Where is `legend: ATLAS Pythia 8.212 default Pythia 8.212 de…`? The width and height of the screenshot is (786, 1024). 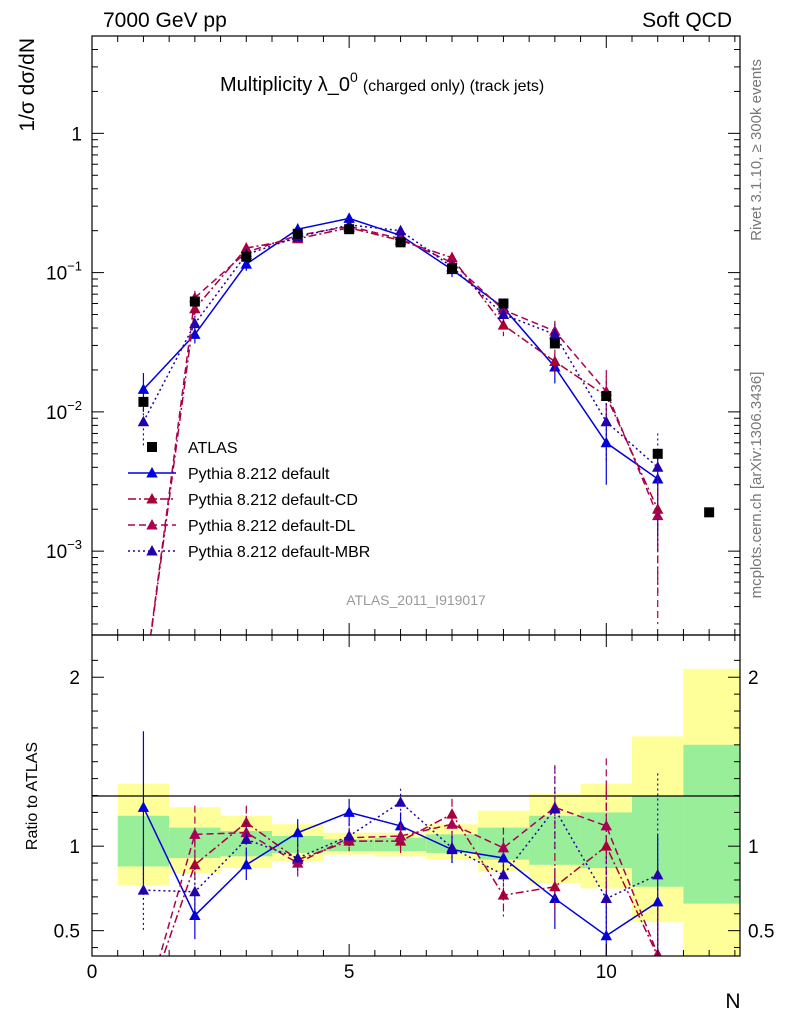 legend: ATLAS Pythia 8.212 default Pythia 8.212 de… is located at coordinates (249, 500).